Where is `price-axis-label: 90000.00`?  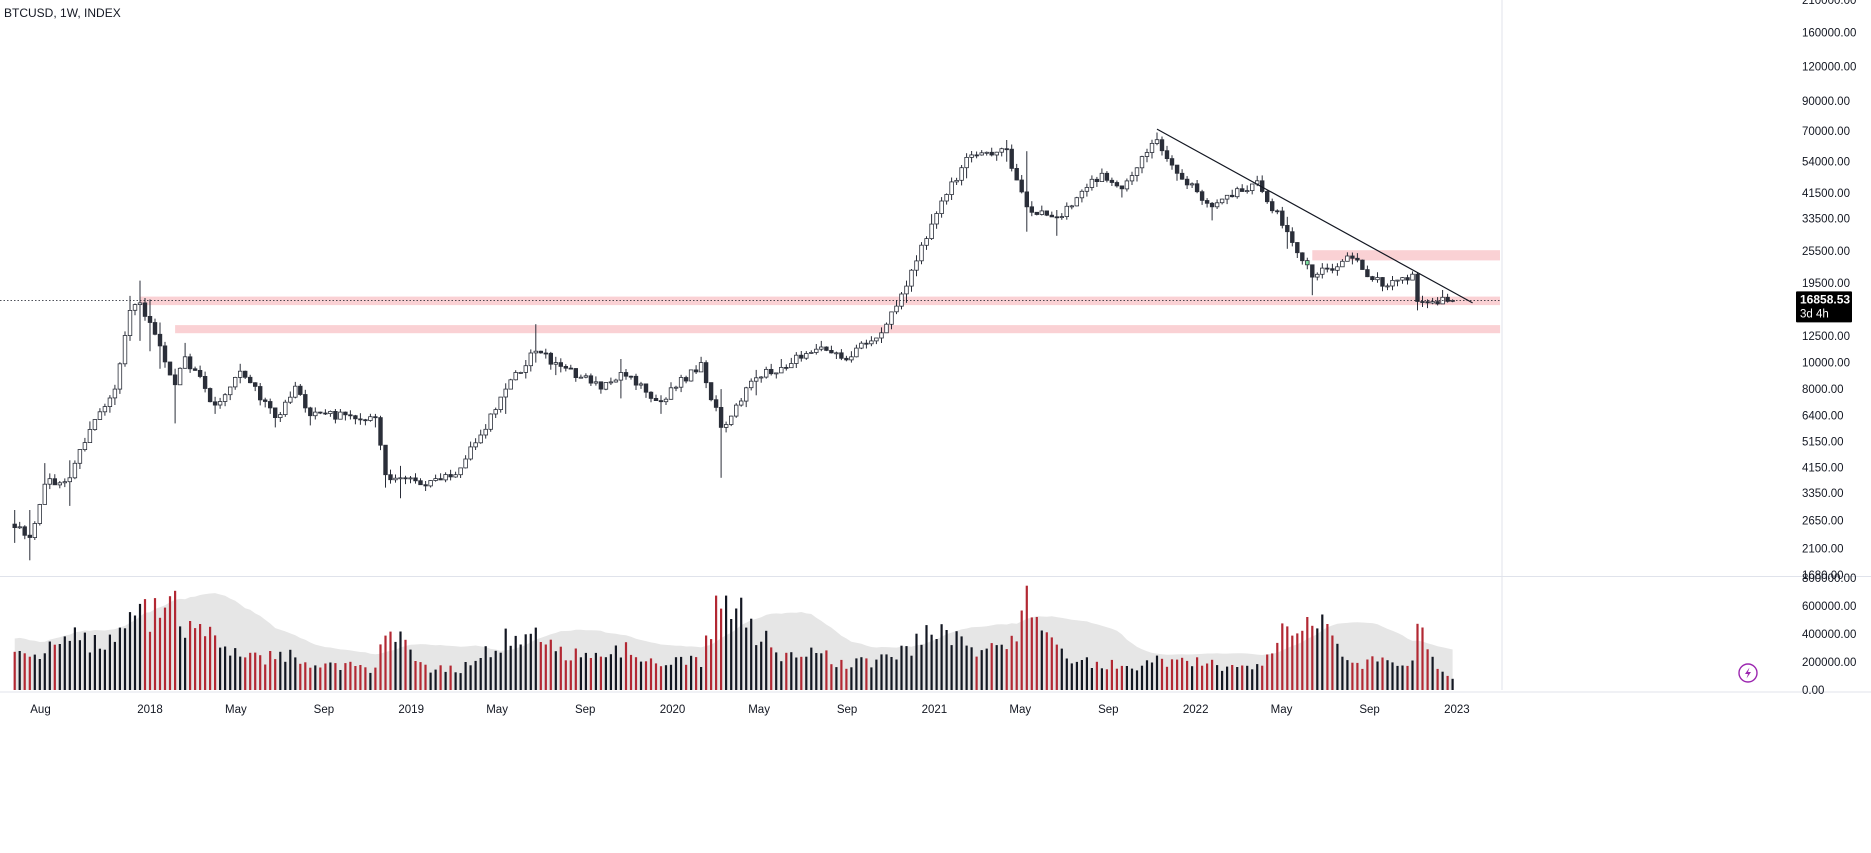
price-axis-label: 90000.00 is located at coordinates (1826, 102).